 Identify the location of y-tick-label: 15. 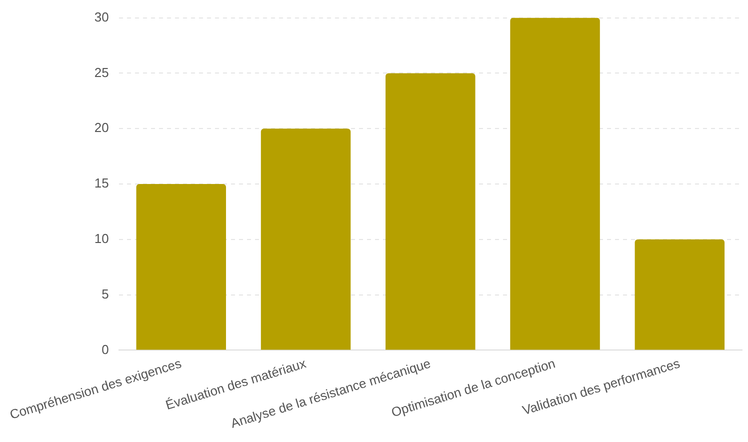
(101, 183).